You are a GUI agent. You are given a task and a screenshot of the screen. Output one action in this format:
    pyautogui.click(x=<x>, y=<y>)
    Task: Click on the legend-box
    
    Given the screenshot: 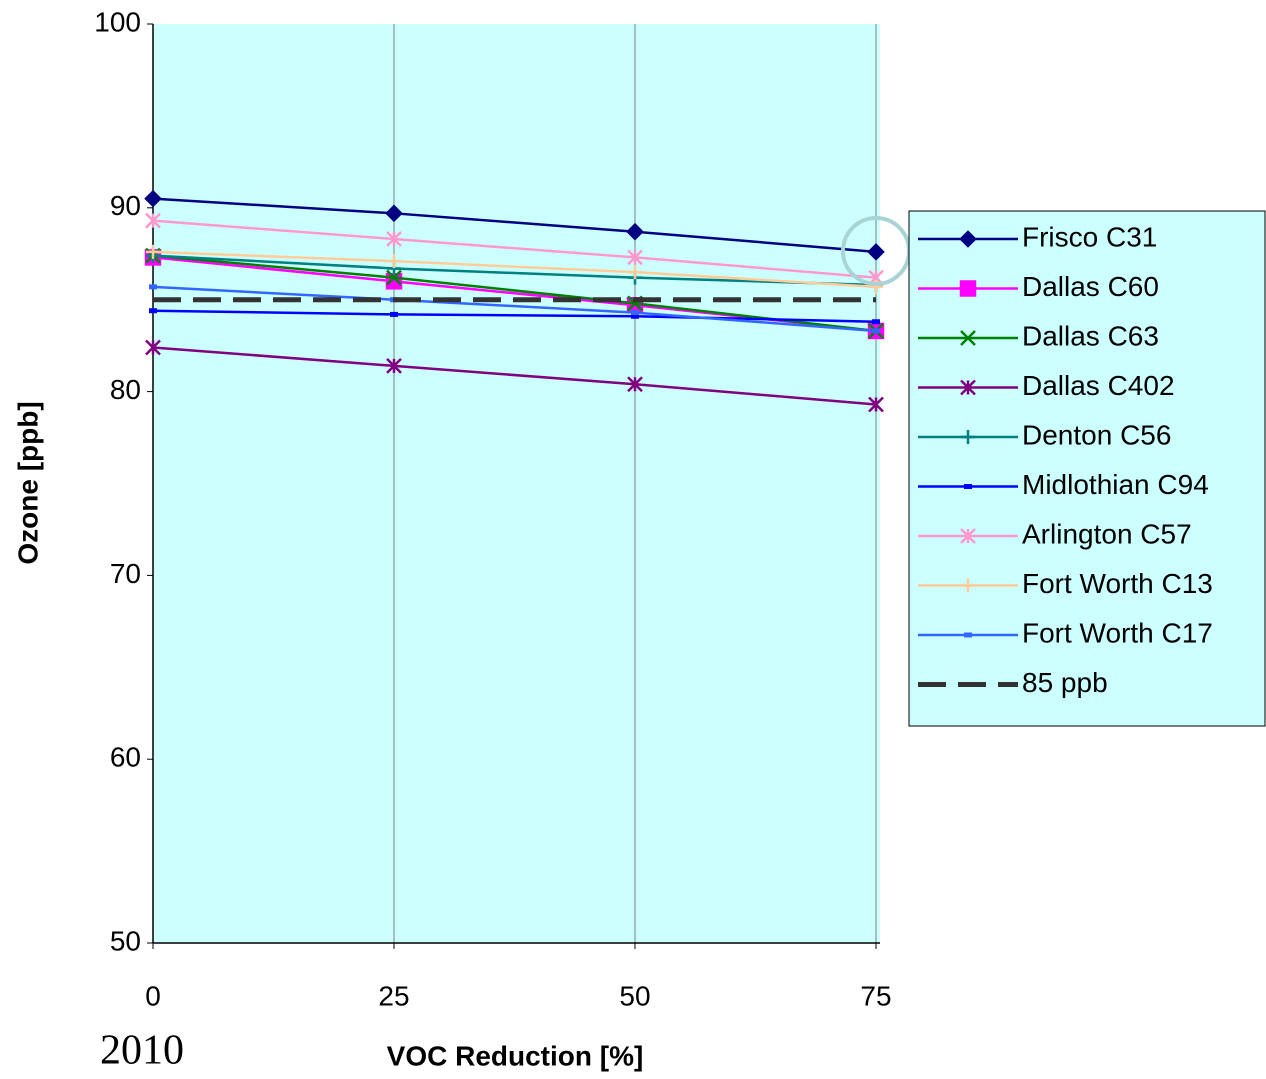 What is the action you would take?
    pyautogui.click(x=1087, y=468)
    